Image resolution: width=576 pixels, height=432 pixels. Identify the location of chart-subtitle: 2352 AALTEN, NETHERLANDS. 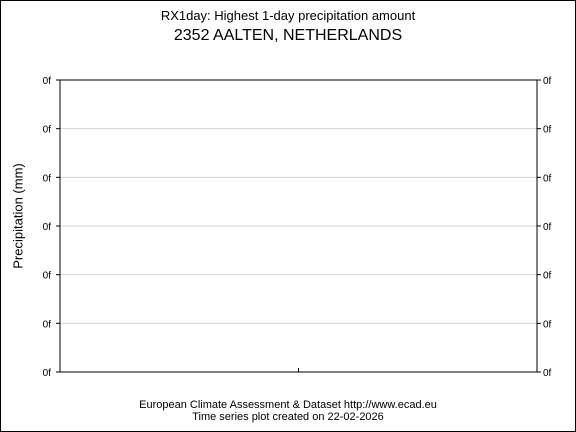
(288, 35).